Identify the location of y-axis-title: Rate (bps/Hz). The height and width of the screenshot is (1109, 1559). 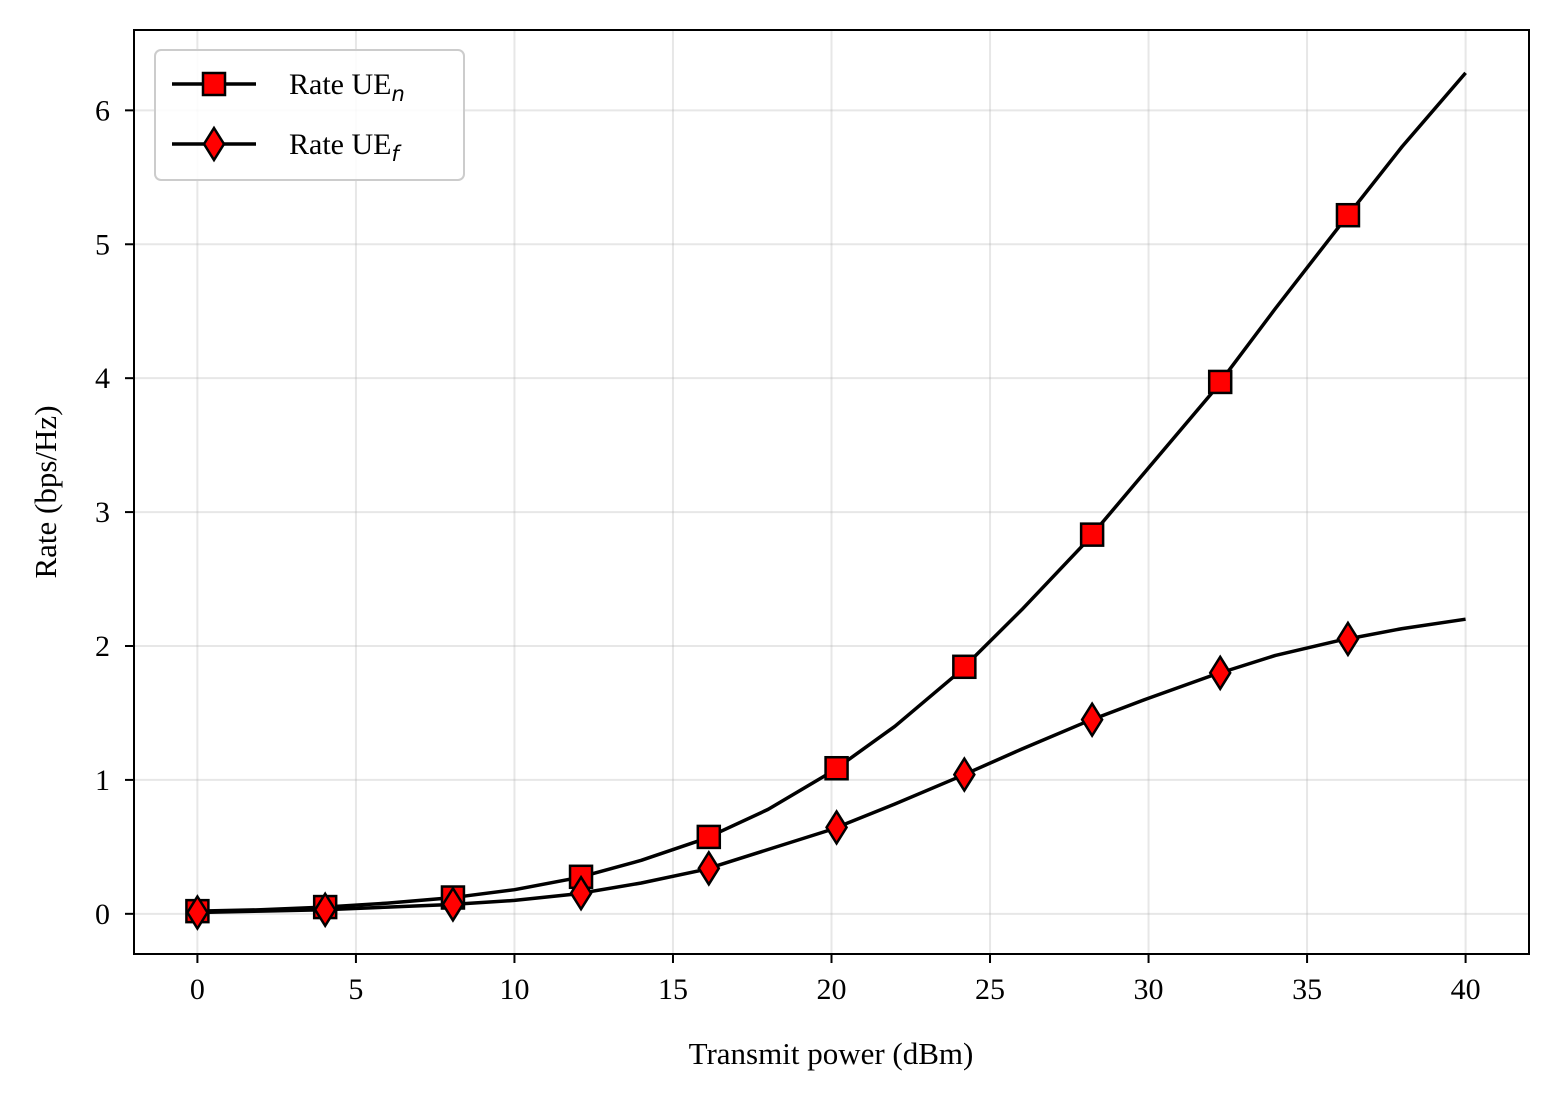
(45, 491).